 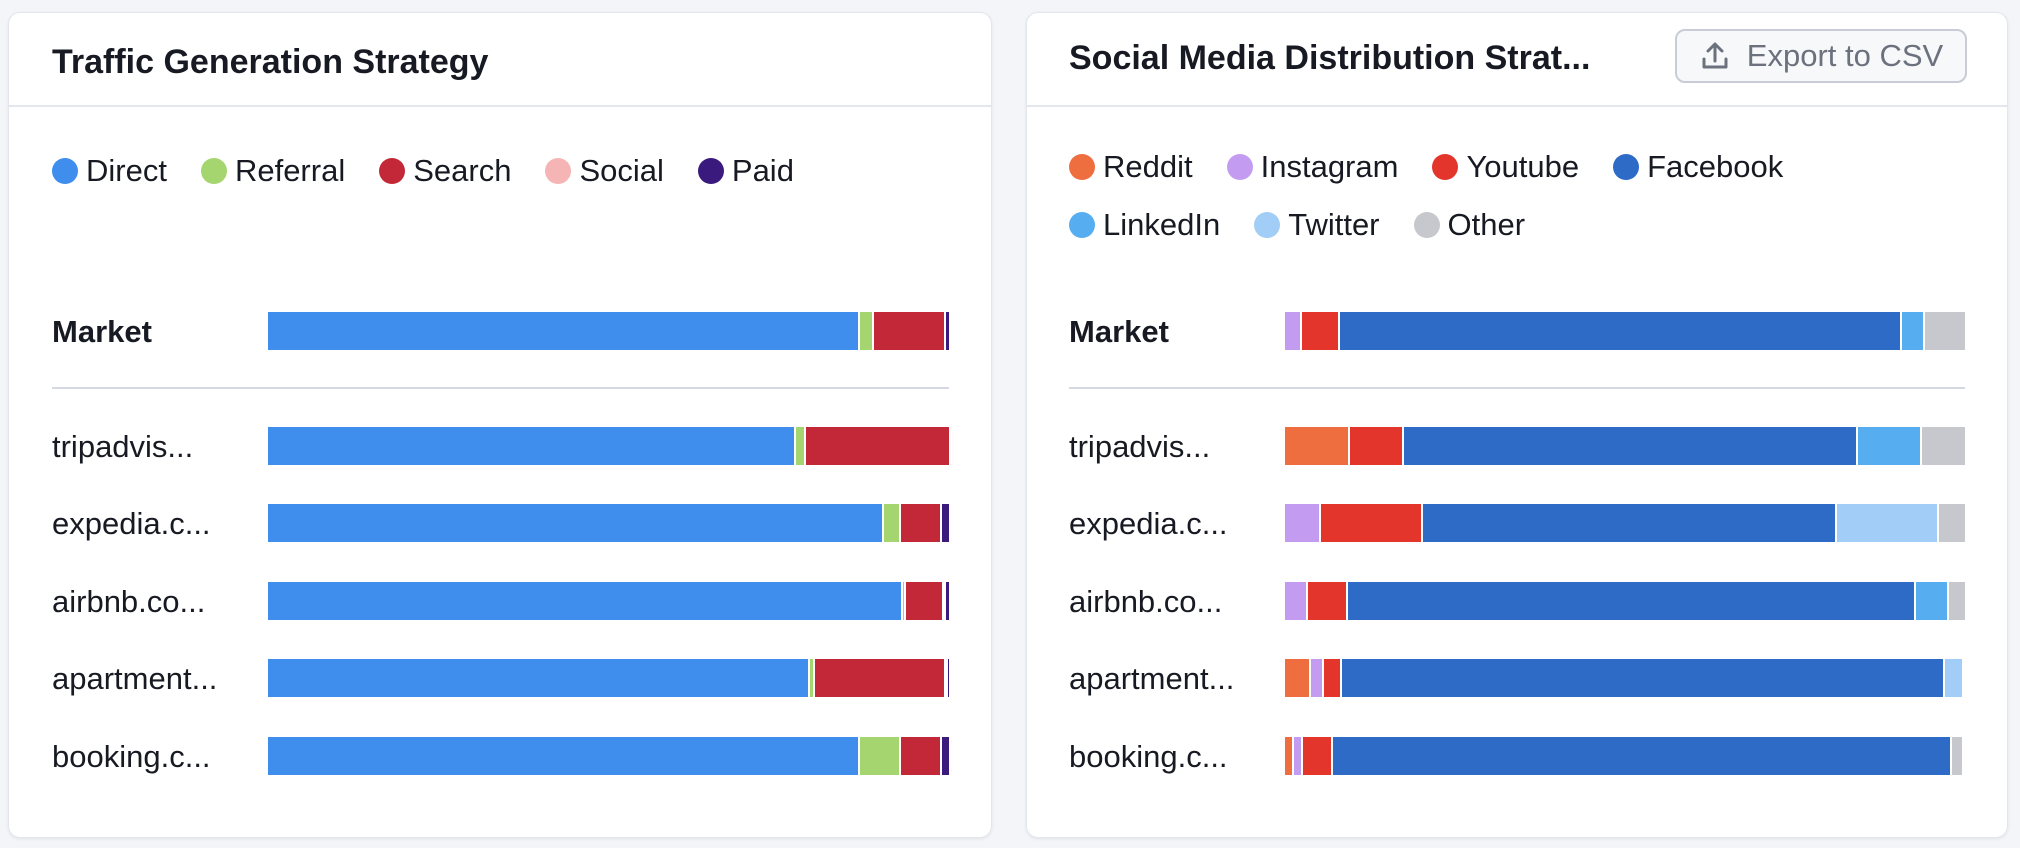 I want to click on legend-item-facebook: Facebook, so click(x=1698, y=167).